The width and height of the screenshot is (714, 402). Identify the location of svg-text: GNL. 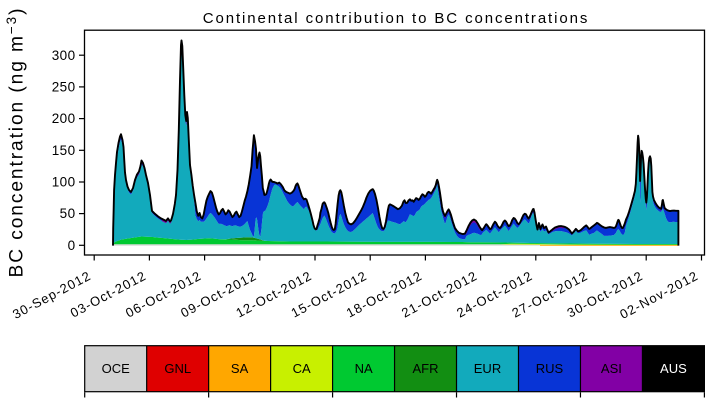
(177, 368).